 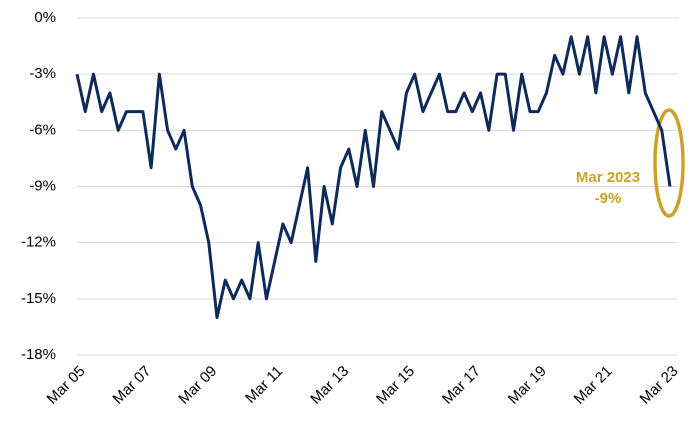 I want to click on x-tick-label: Mar 23, so click(x=659, y=385).